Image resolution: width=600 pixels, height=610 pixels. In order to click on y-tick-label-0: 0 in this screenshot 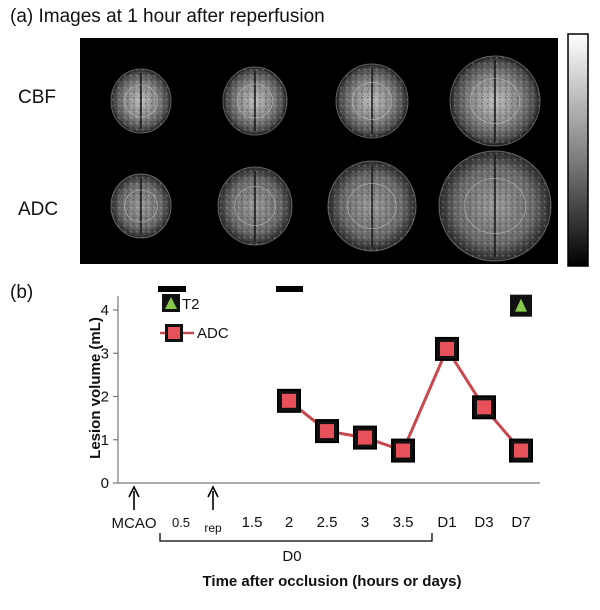, I will do `click(105, 483)`.